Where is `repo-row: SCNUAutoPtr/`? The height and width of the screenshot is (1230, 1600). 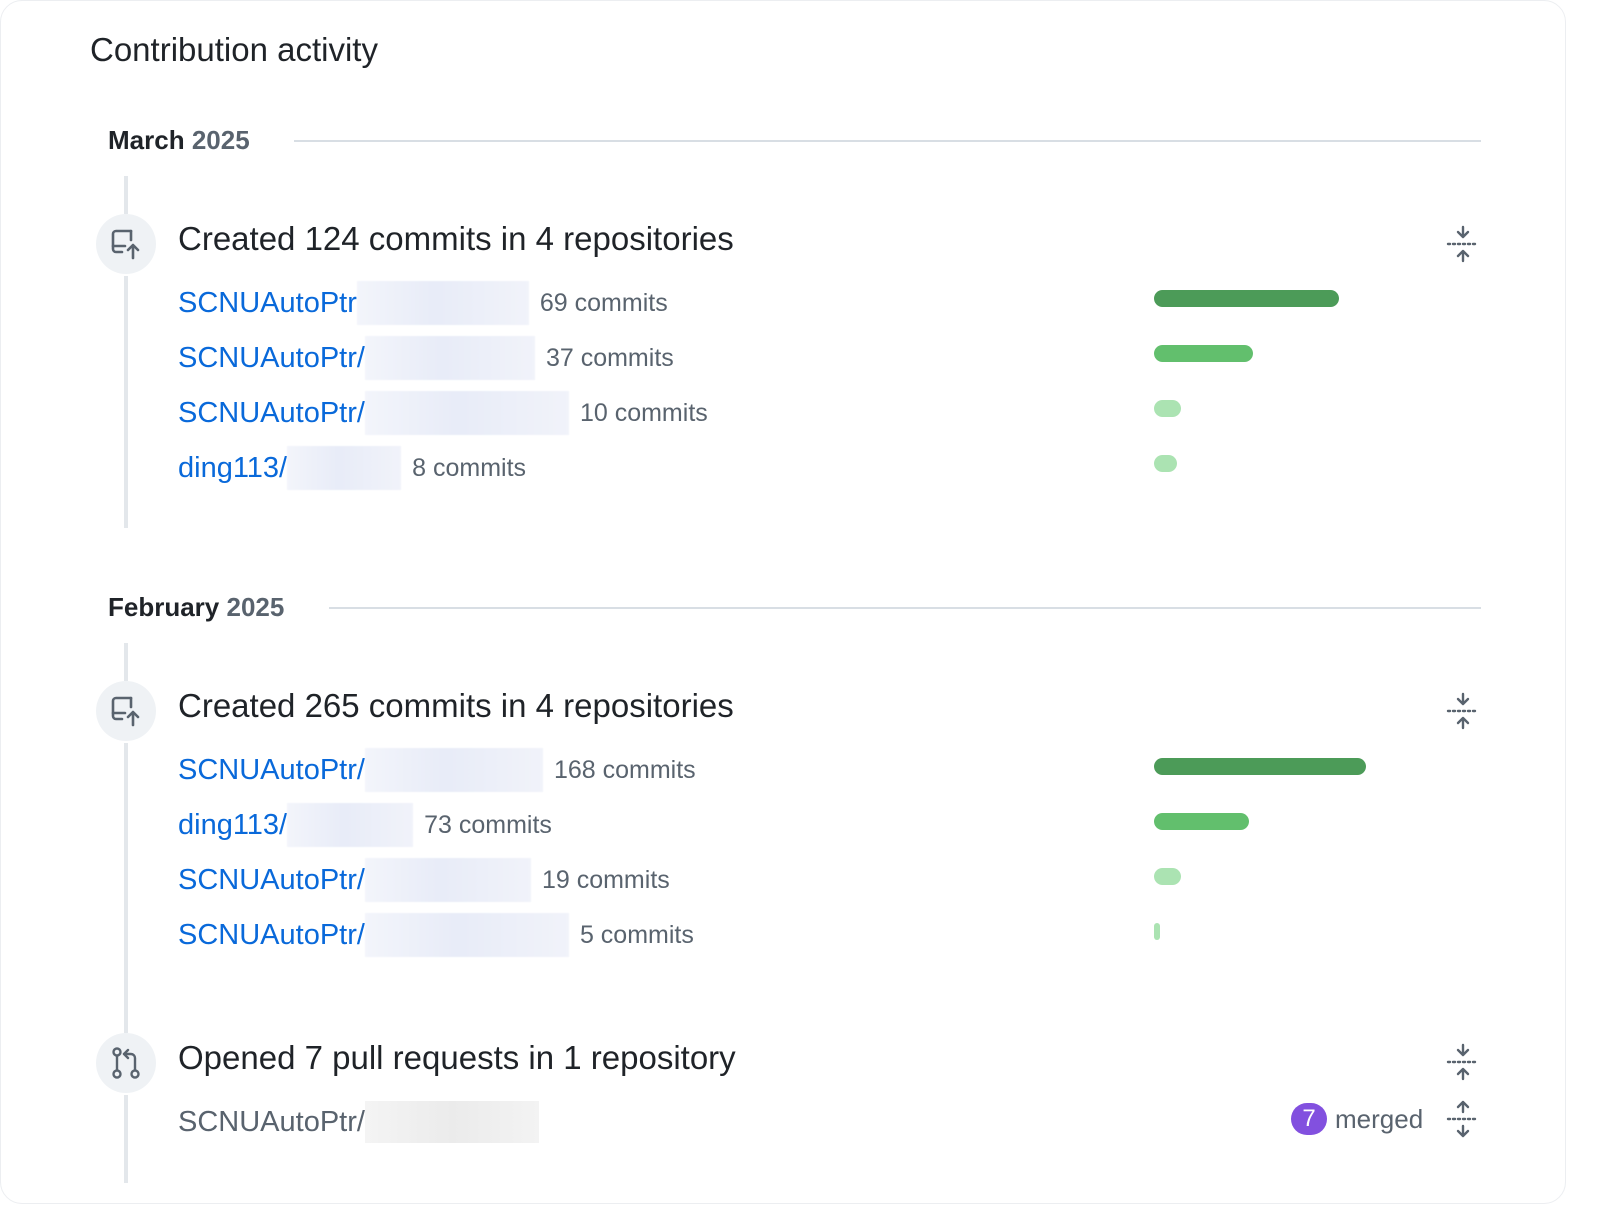 repo-row: SCNUAutoPtr/ is located at coordinates (358, 1122).